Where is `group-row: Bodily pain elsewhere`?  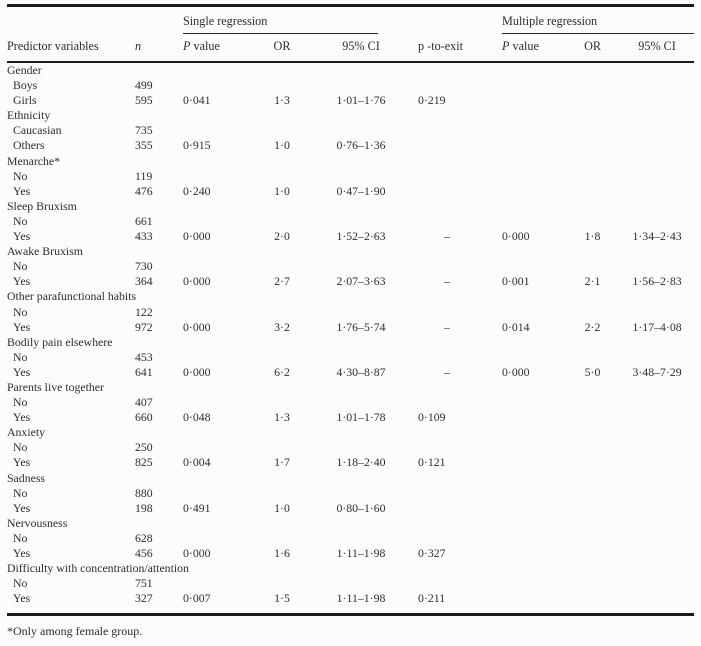 group-row: Bodily pain elsewhere is located at coordinates (350, 342).